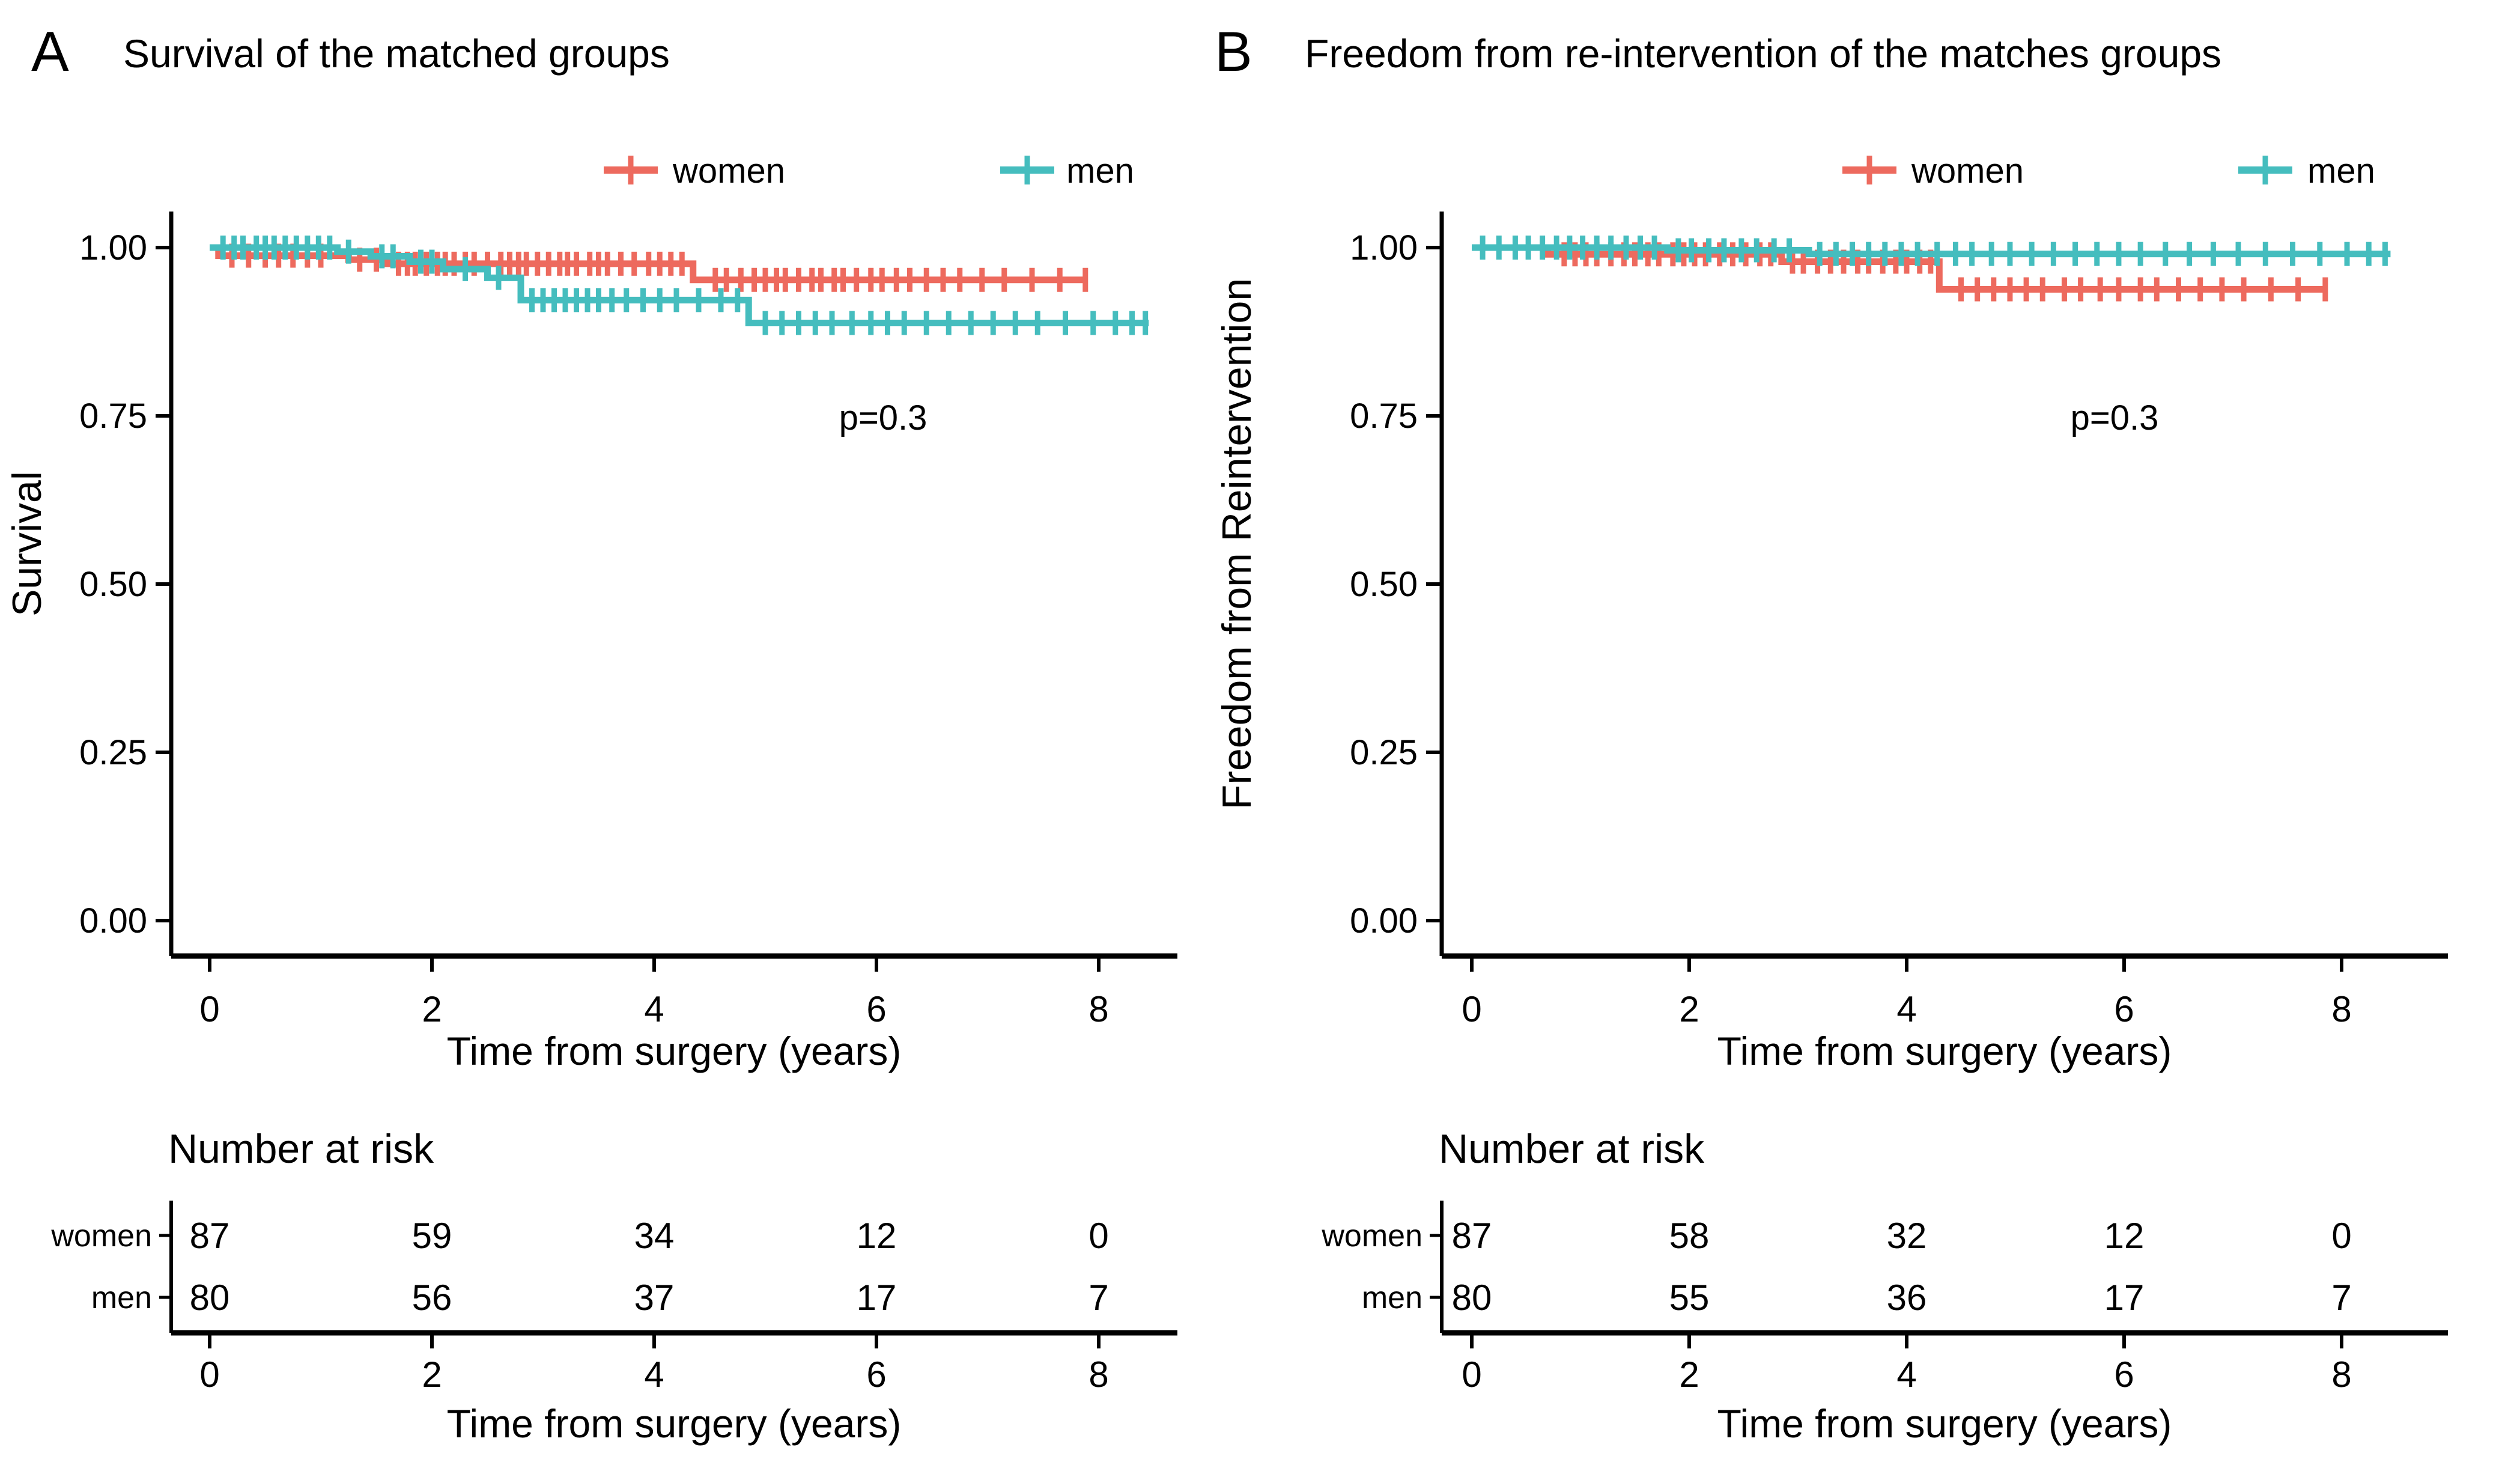 The image size is (2520, 1459). I want to click on risk-count: 36, so click(1907, 1298).